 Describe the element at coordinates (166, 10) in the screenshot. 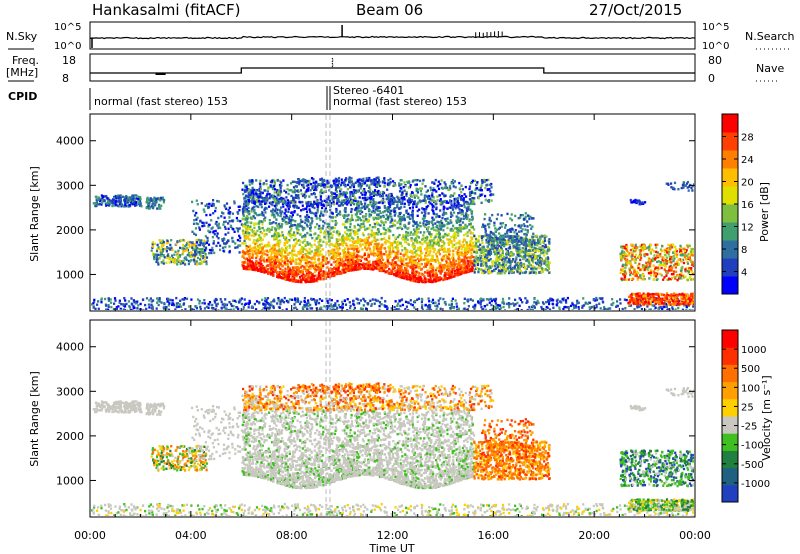

I see `station-title: Hankasalmi (fitACF)` at that location.